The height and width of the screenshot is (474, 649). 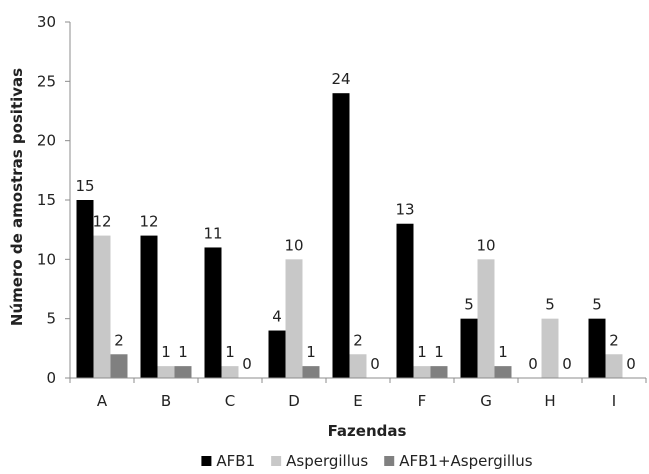 I want to click on bar-aspergillus-f, so click(x=422, y=372).